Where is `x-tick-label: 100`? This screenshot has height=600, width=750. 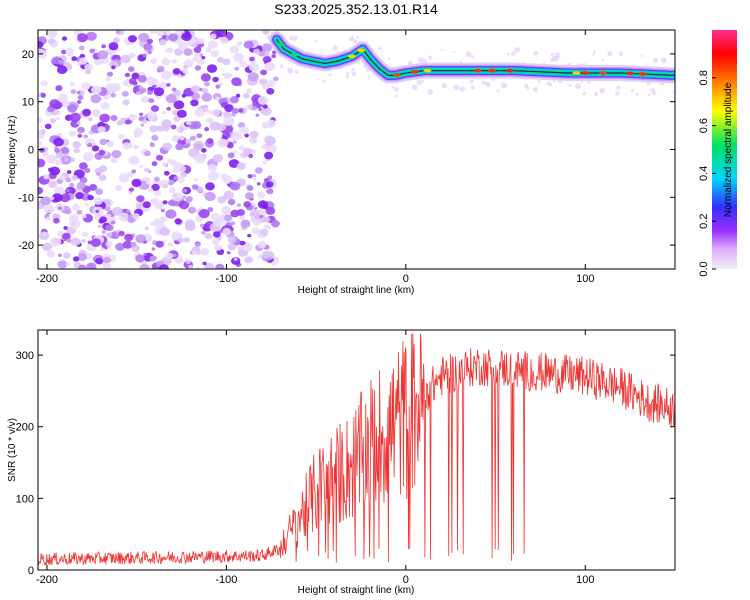 x-tick-label: 100 is located at coordinates (585, 279).